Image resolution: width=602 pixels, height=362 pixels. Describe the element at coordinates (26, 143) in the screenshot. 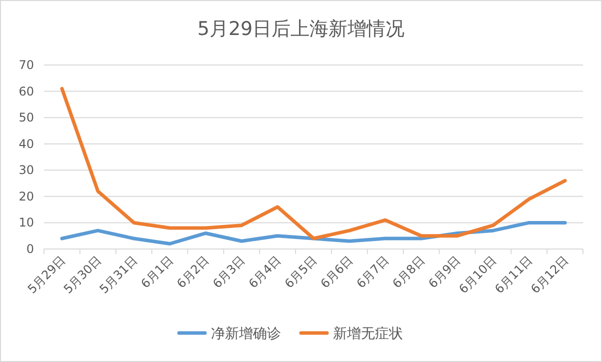

I see `y-tick-label: 40` at that location.